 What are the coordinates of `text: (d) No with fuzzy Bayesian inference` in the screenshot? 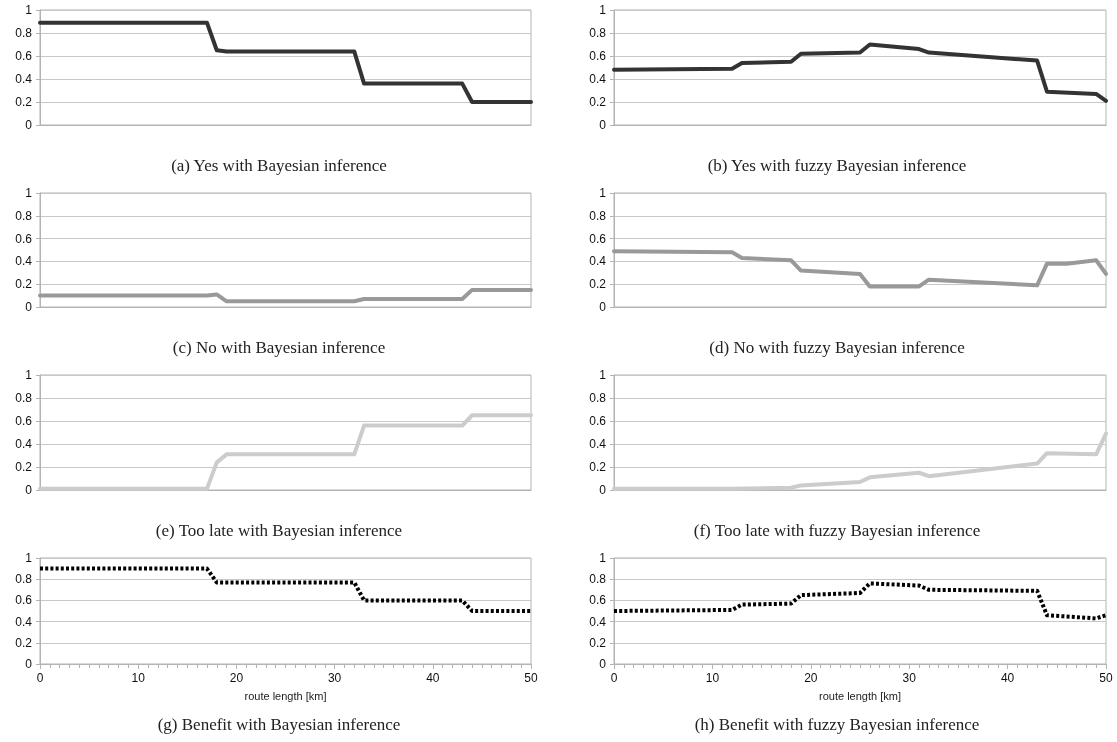 It's located at (837, 347).